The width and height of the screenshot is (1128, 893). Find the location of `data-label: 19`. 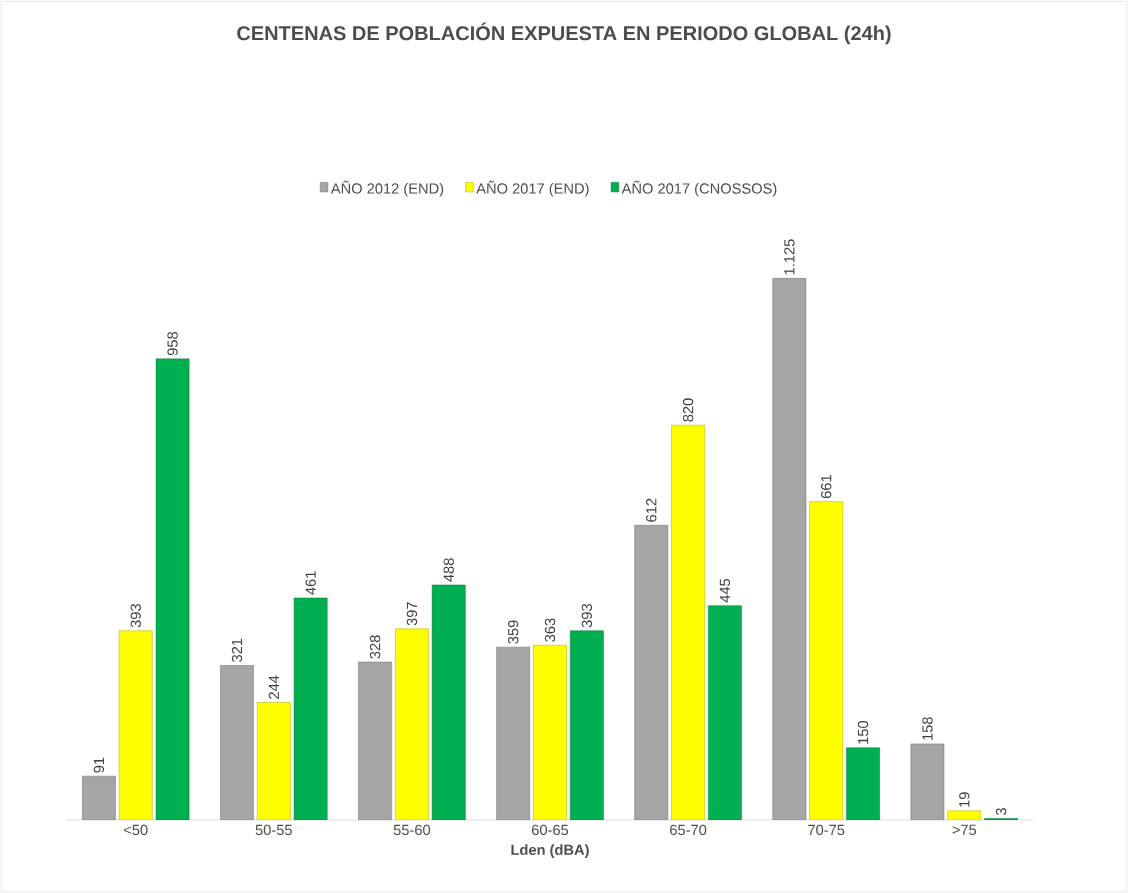

data-label: 19 is located at coordinates (964, 799).